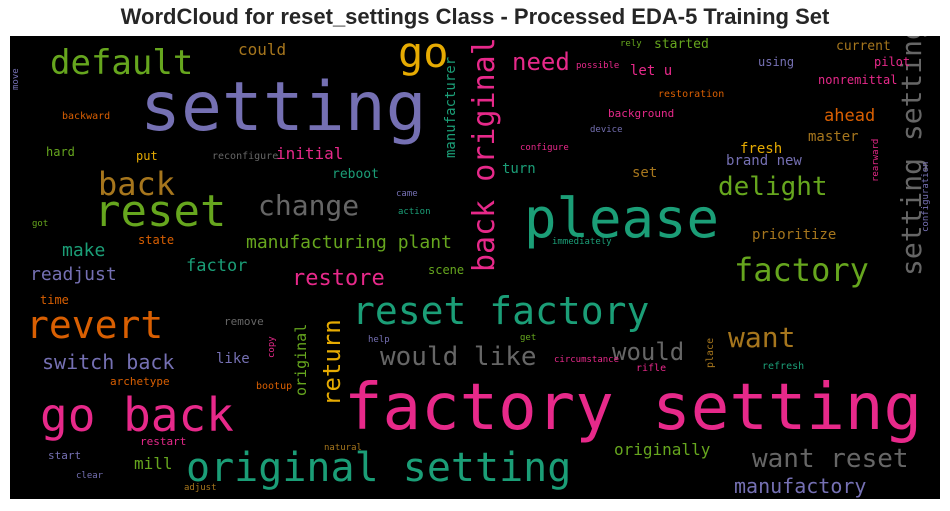  I want to click on word: rearward, so click(876, 160).